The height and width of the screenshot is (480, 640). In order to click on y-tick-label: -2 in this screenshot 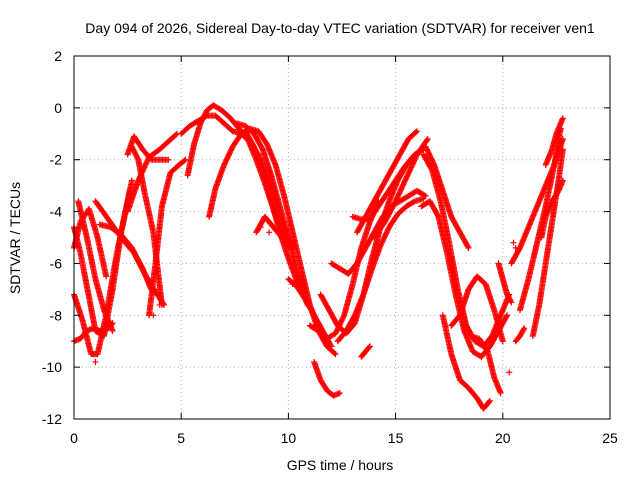, I will do `click(56, 160)`.